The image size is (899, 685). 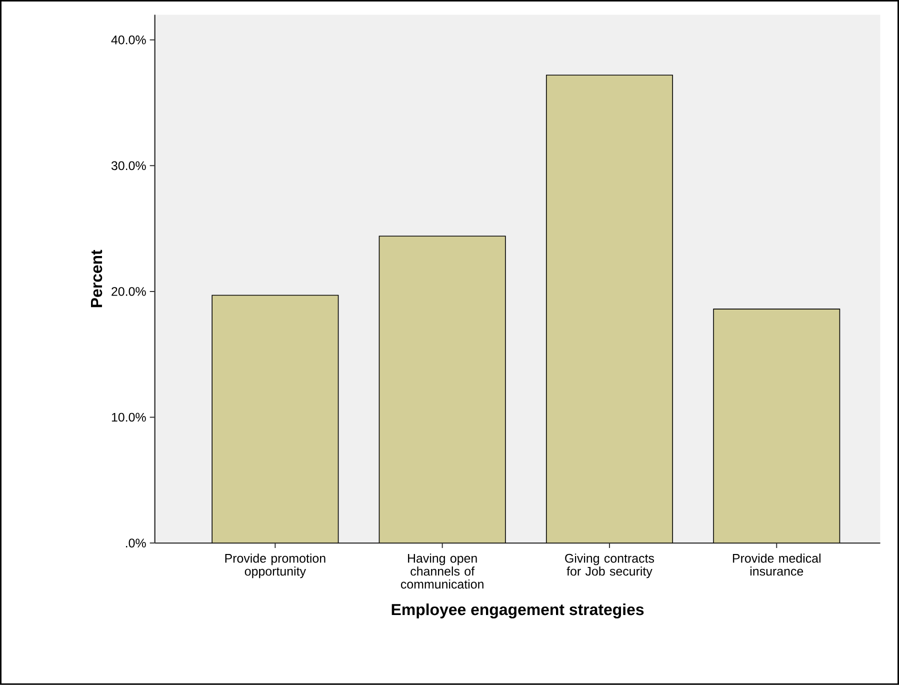 What do you see at coordinates (128, 40) in the screenshot?
I see `y-tick-label: 40.0%` at bounding box center [128, 40].